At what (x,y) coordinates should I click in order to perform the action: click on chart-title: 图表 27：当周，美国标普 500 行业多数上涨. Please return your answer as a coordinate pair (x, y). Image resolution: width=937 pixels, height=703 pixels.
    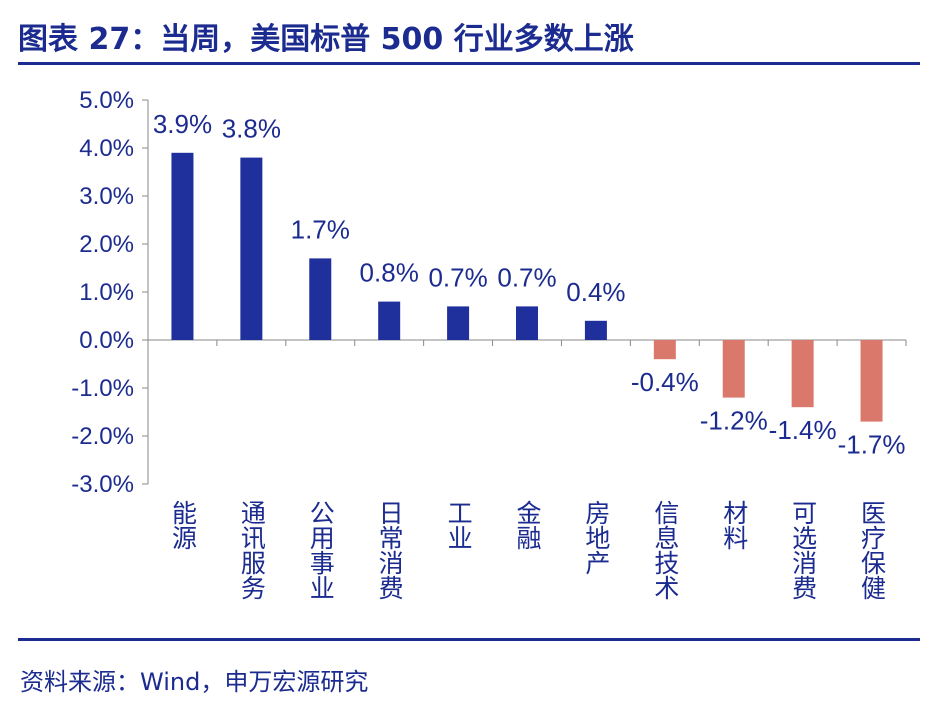
    Looking at the image, I should click on (326, 39).